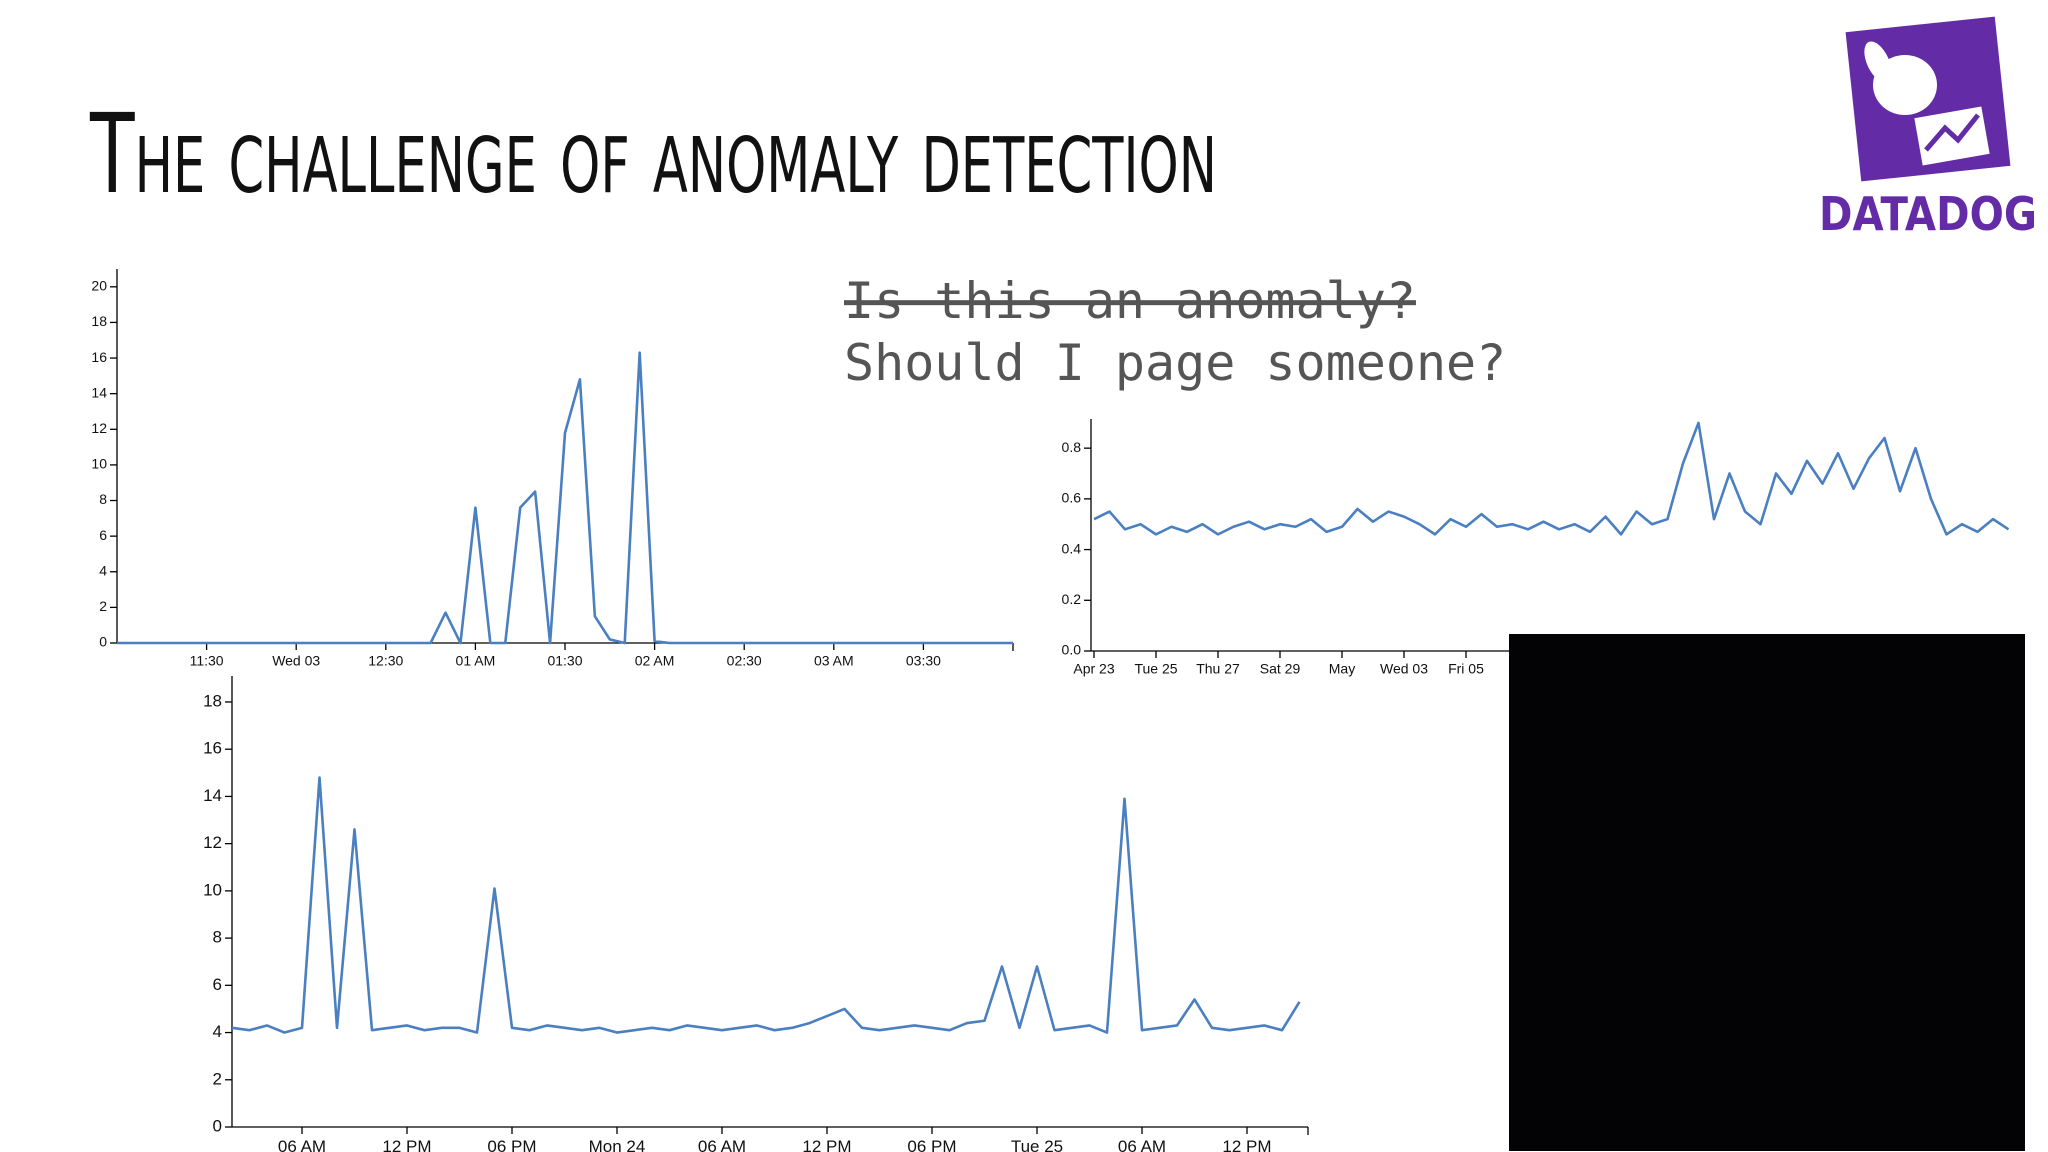  Describe the element at coordinates (834, 661) in the screenshot. I see `x-tick-label: 03 AM` at that location.